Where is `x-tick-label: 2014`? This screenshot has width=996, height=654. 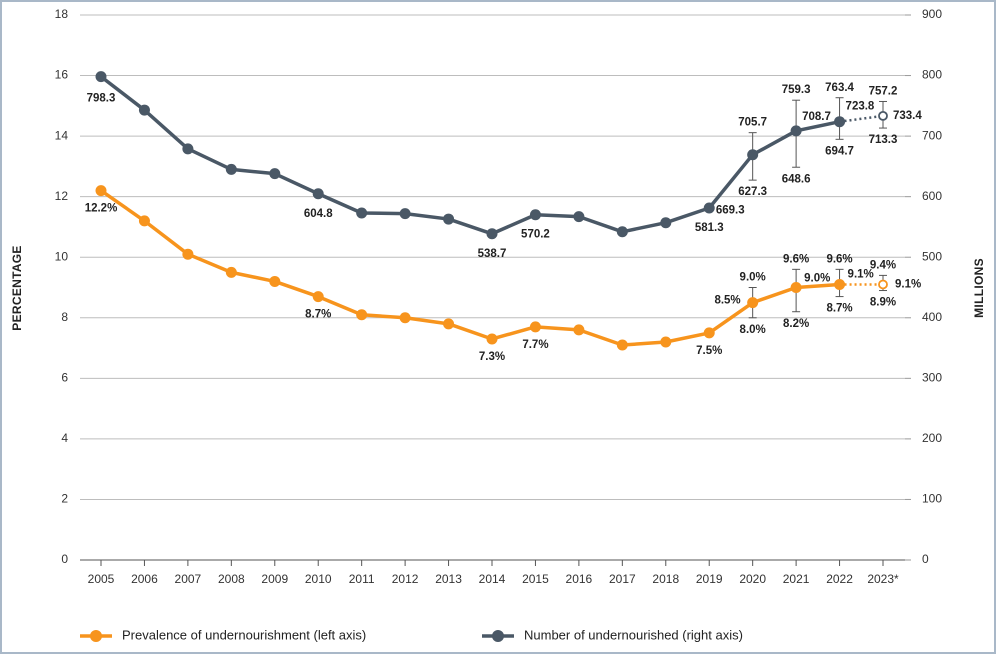
x-tick-label: 2014 is located at coordinates (492, 579).